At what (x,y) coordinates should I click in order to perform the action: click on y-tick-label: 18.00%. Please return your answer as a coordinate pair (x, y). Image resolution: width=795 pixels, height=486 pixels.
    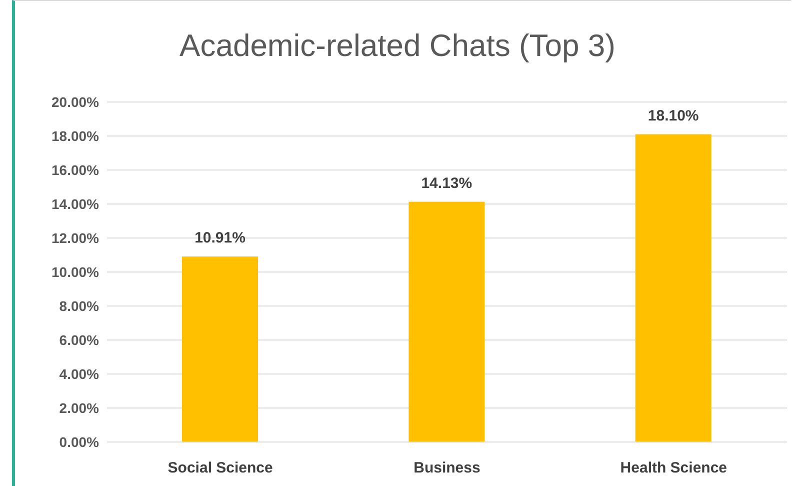
    Looking at the image, I should click on (76, 136).